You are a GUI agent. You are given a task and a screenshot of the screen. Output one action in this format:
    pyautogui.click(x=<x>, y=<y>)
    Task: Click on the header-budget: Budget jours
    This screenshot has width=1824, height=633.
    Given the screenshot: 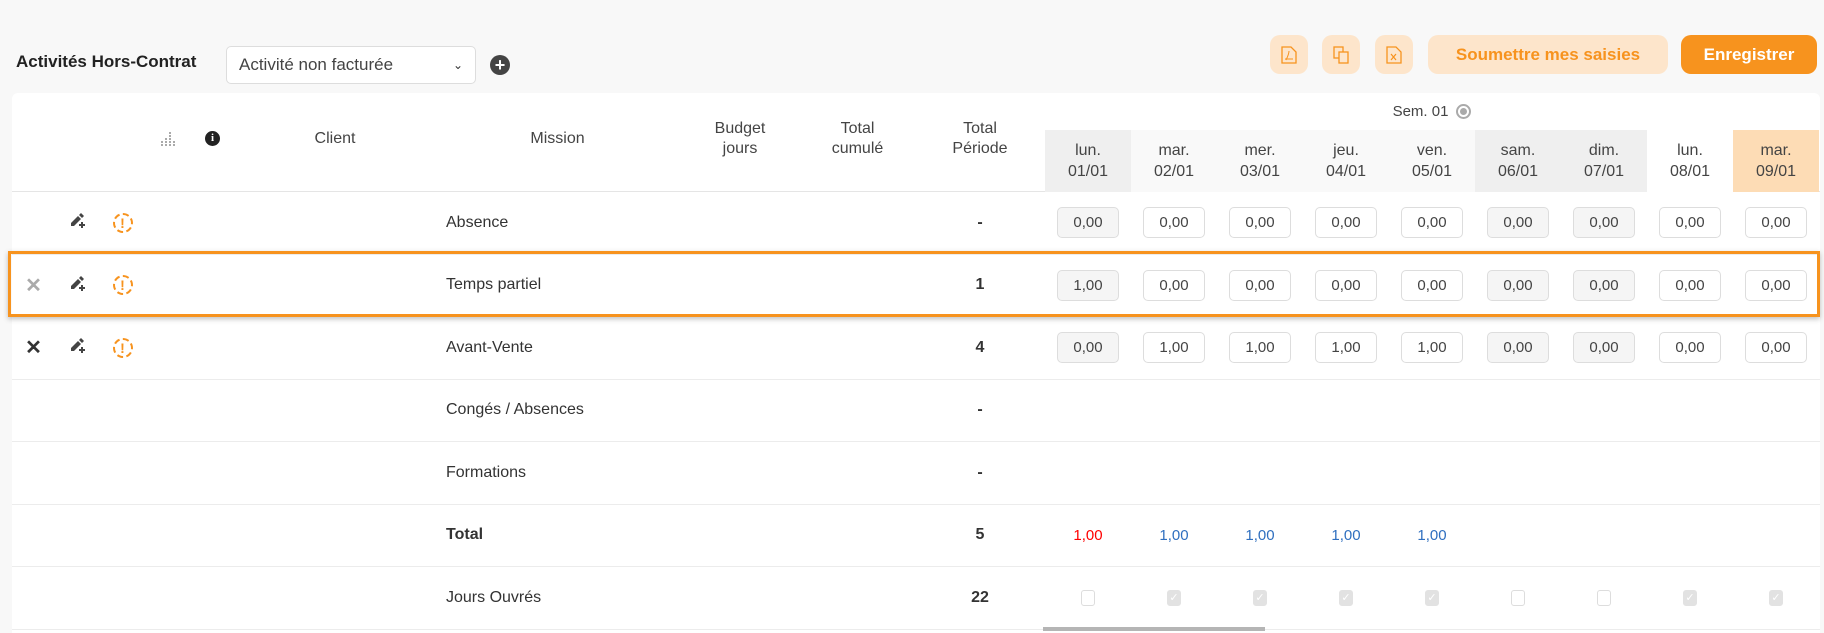 What is the action you would take?
    pyautogui.click(x=740, y=138)
    